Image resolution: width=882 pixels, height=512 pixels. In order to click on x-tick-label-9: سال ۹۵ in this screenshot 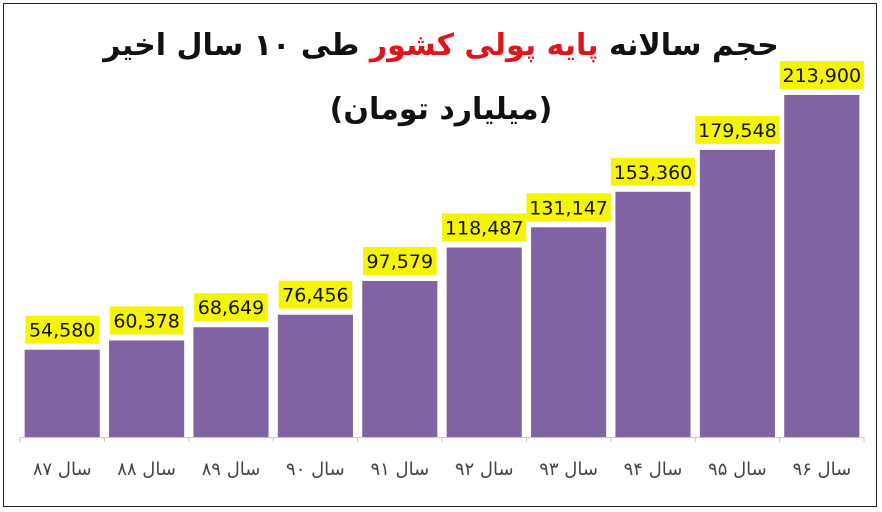, I will do `click(737, 469)`.